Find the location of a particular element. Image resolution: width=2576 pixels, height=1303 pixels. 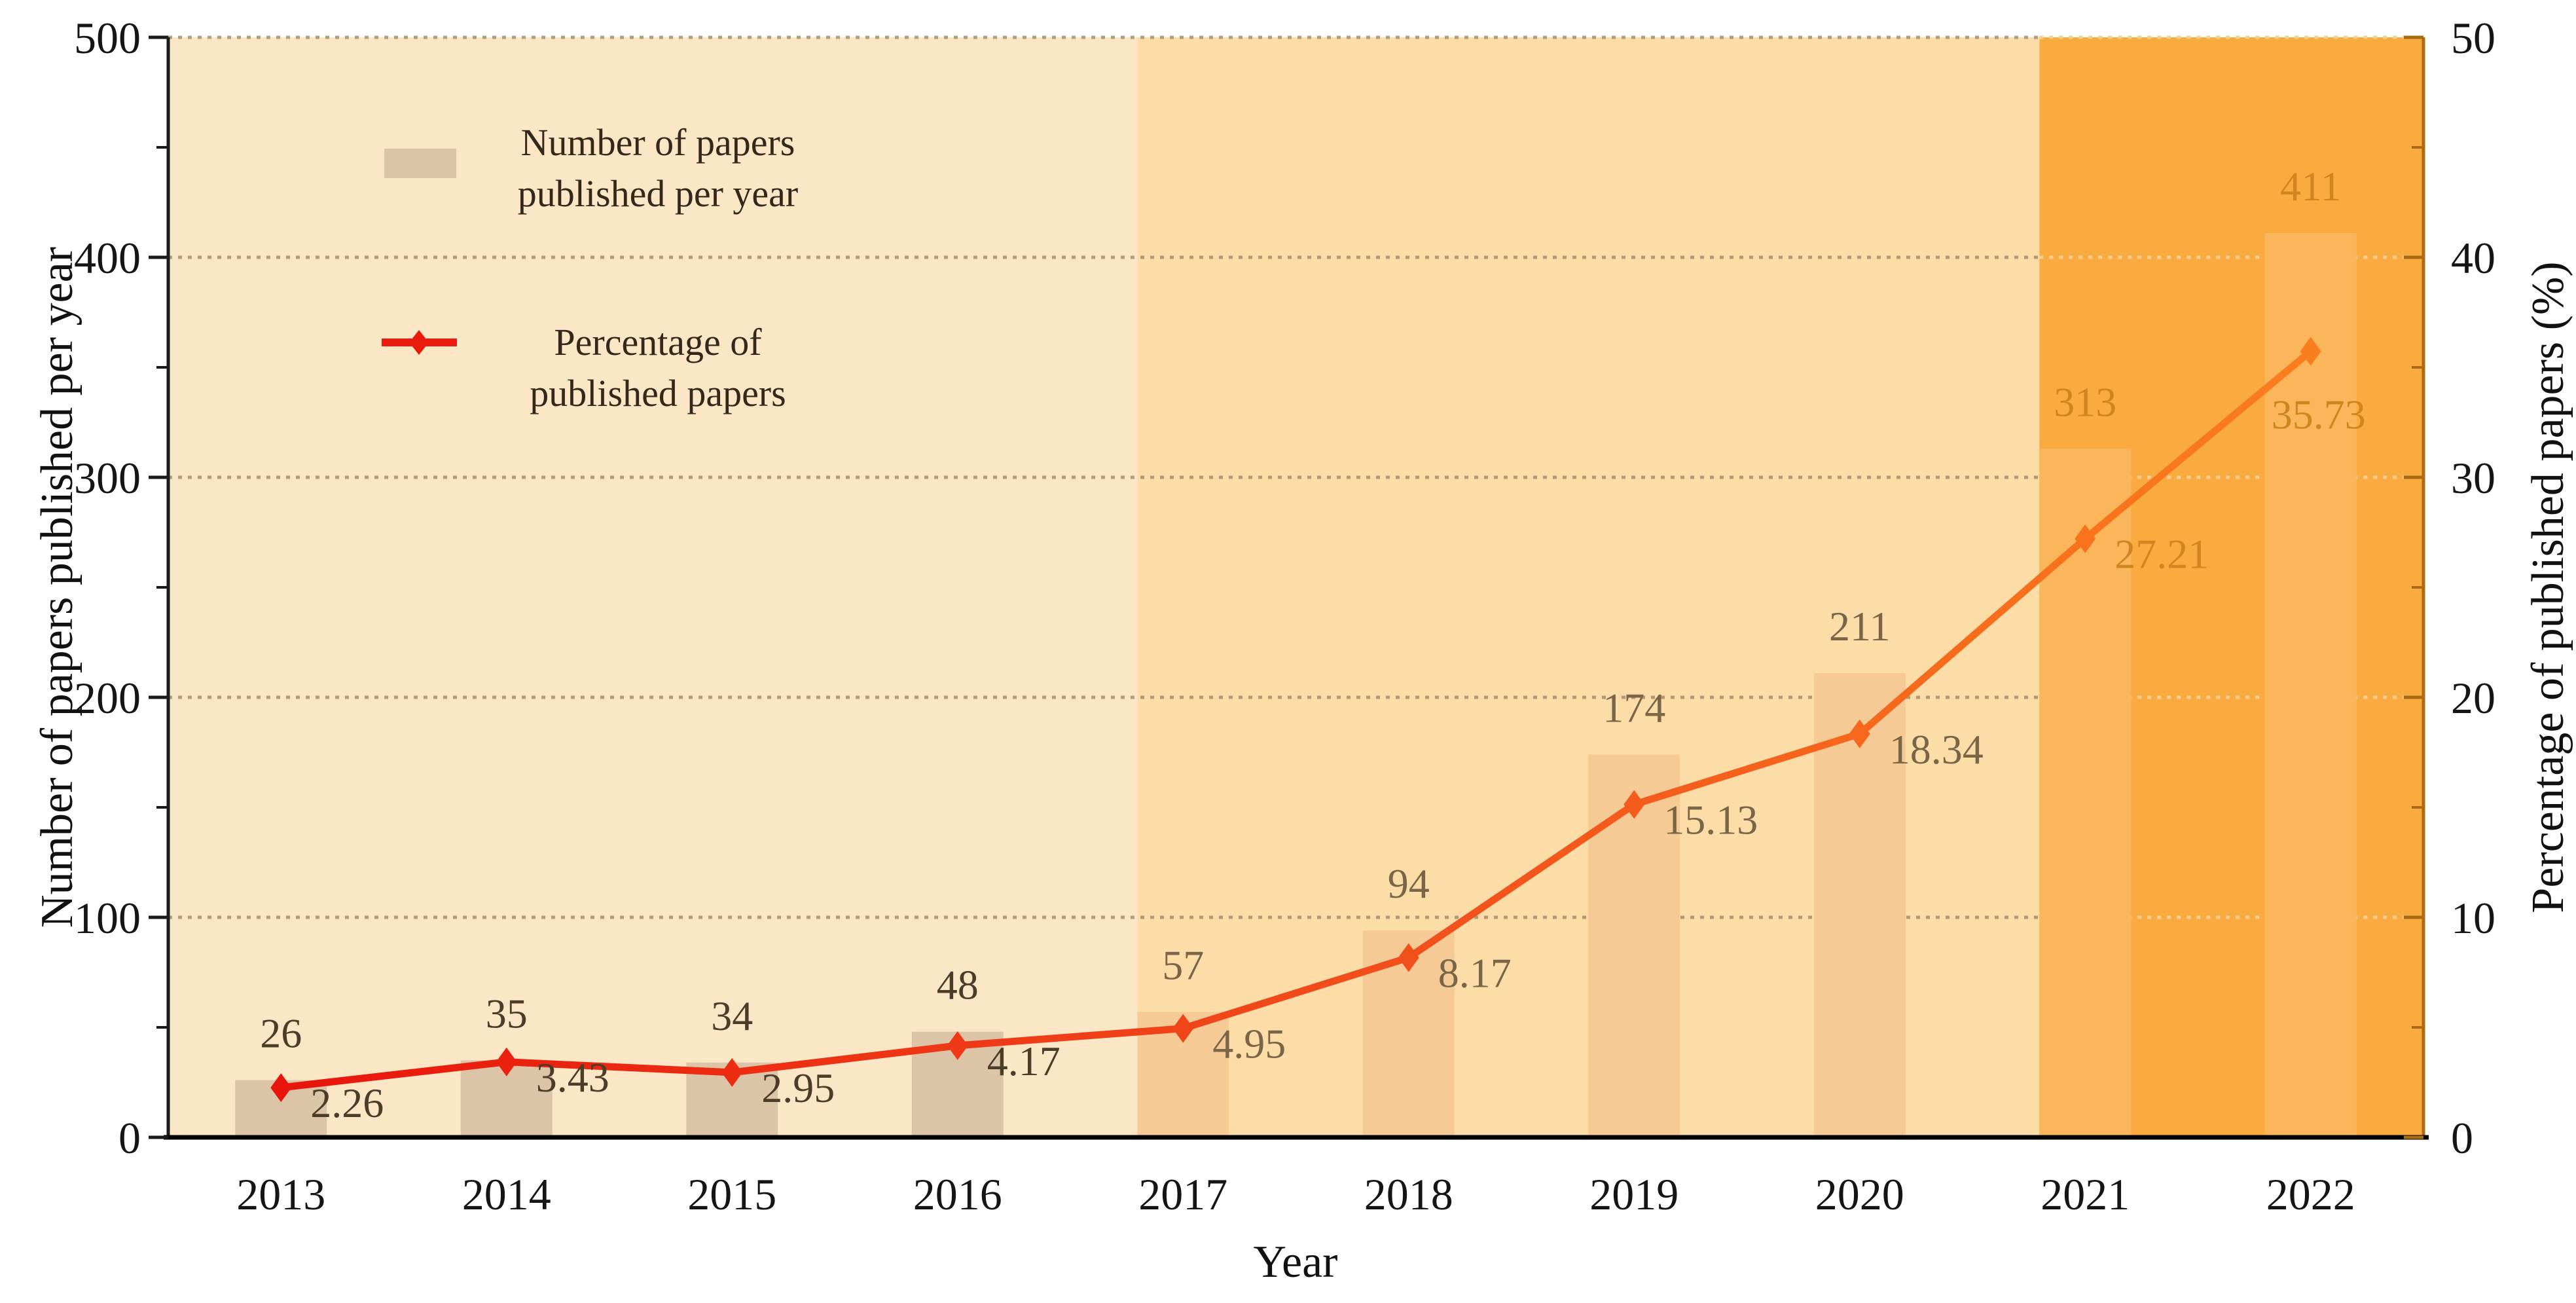

line-marker-2020 is located at coordinates (1859, 733).